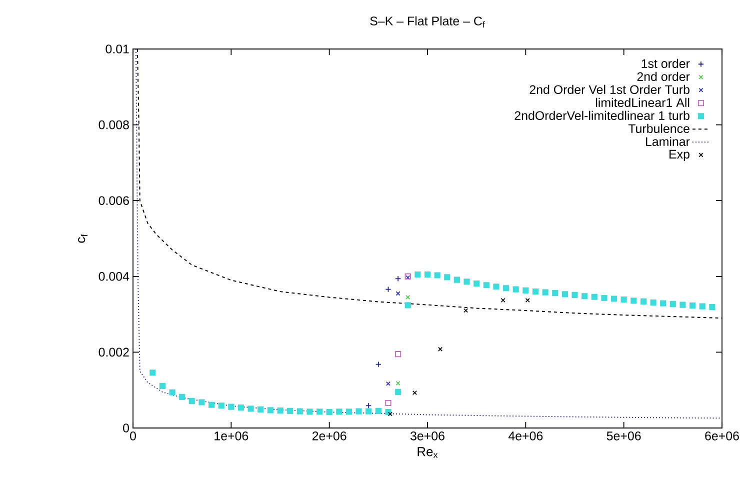 The height and width of the screenshot is (498, 749). What do you see at coordinates (643, 103) in the screenshot?
I see `legend-label: limitedLinear1 All` at bounding box center [643, 103].